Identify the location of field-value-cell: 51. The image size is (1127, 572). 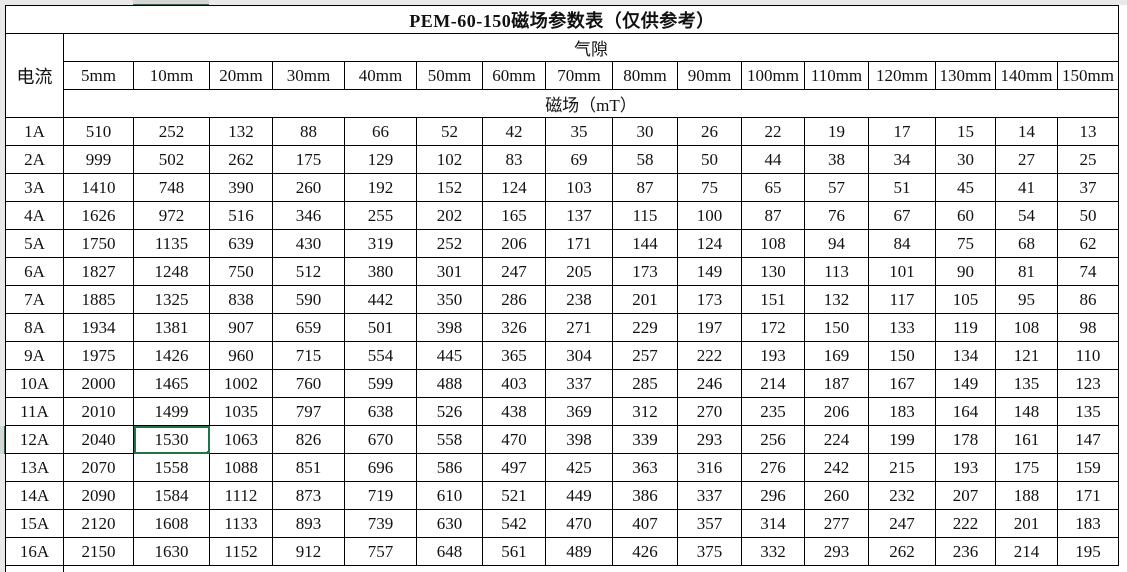
(902, 187).